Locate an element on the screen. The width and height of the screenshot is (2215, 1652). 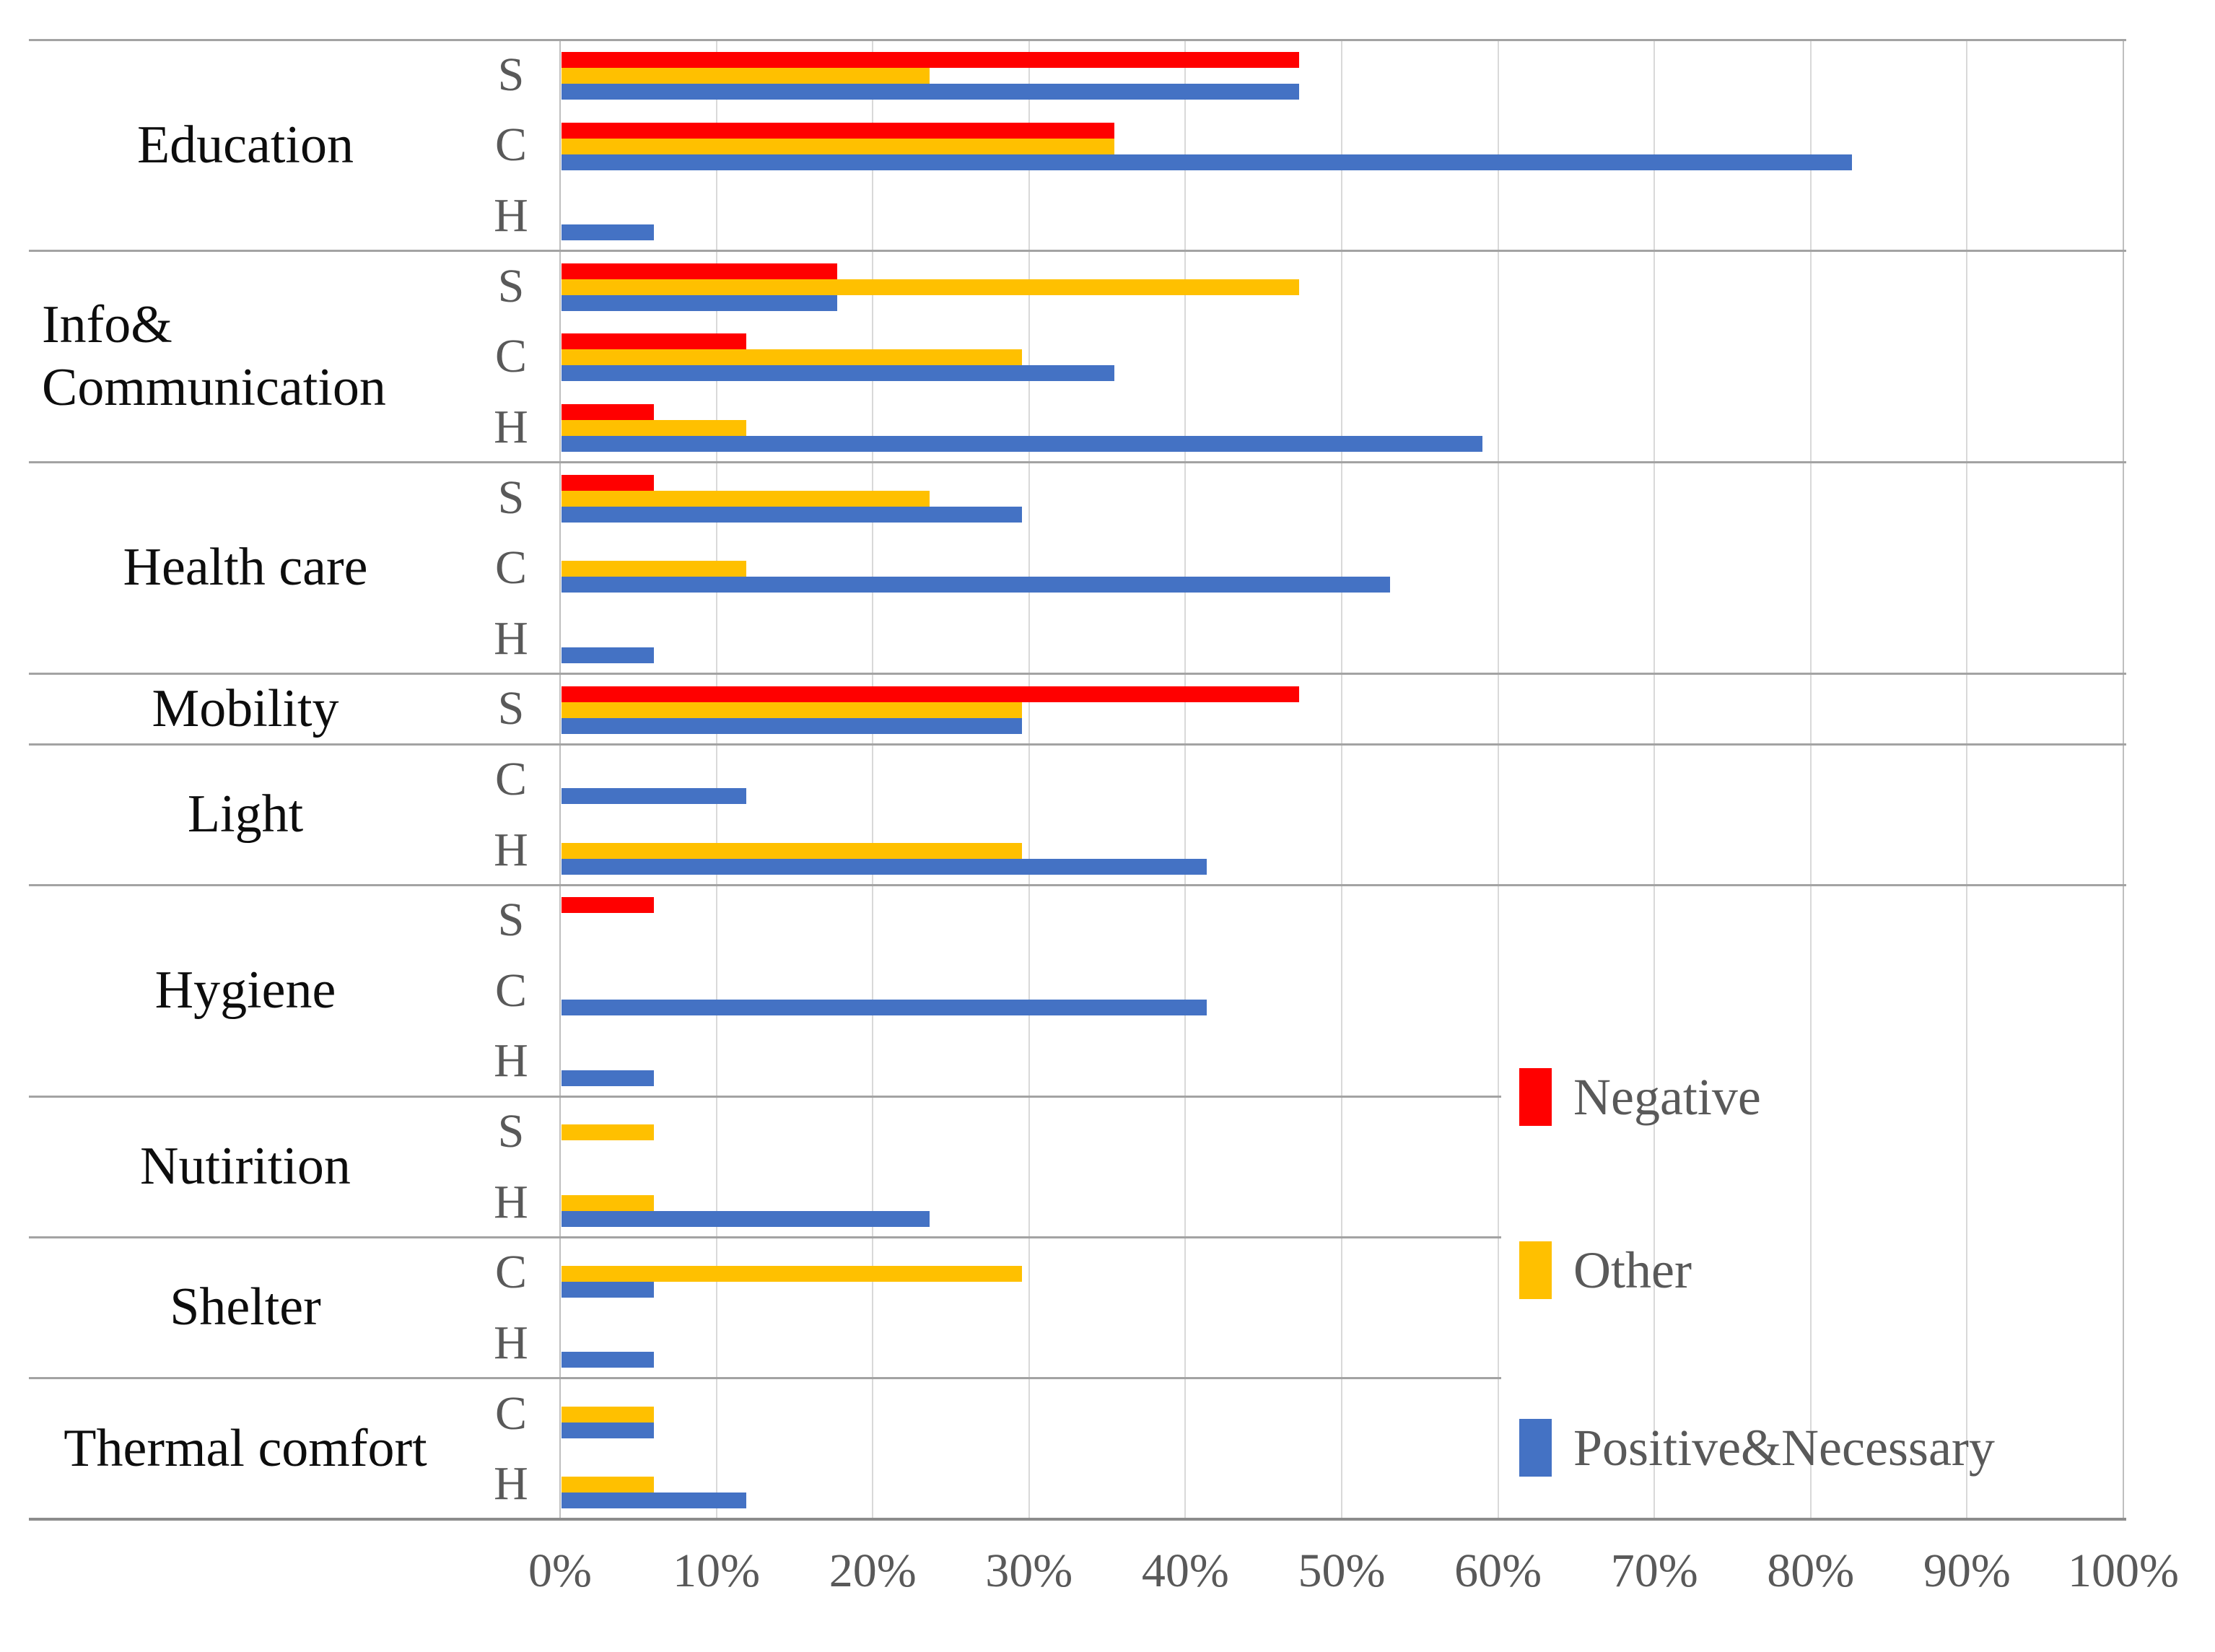
bar-thermal-comfort-h-positive-necessary is located at coordinates (654, 1501).